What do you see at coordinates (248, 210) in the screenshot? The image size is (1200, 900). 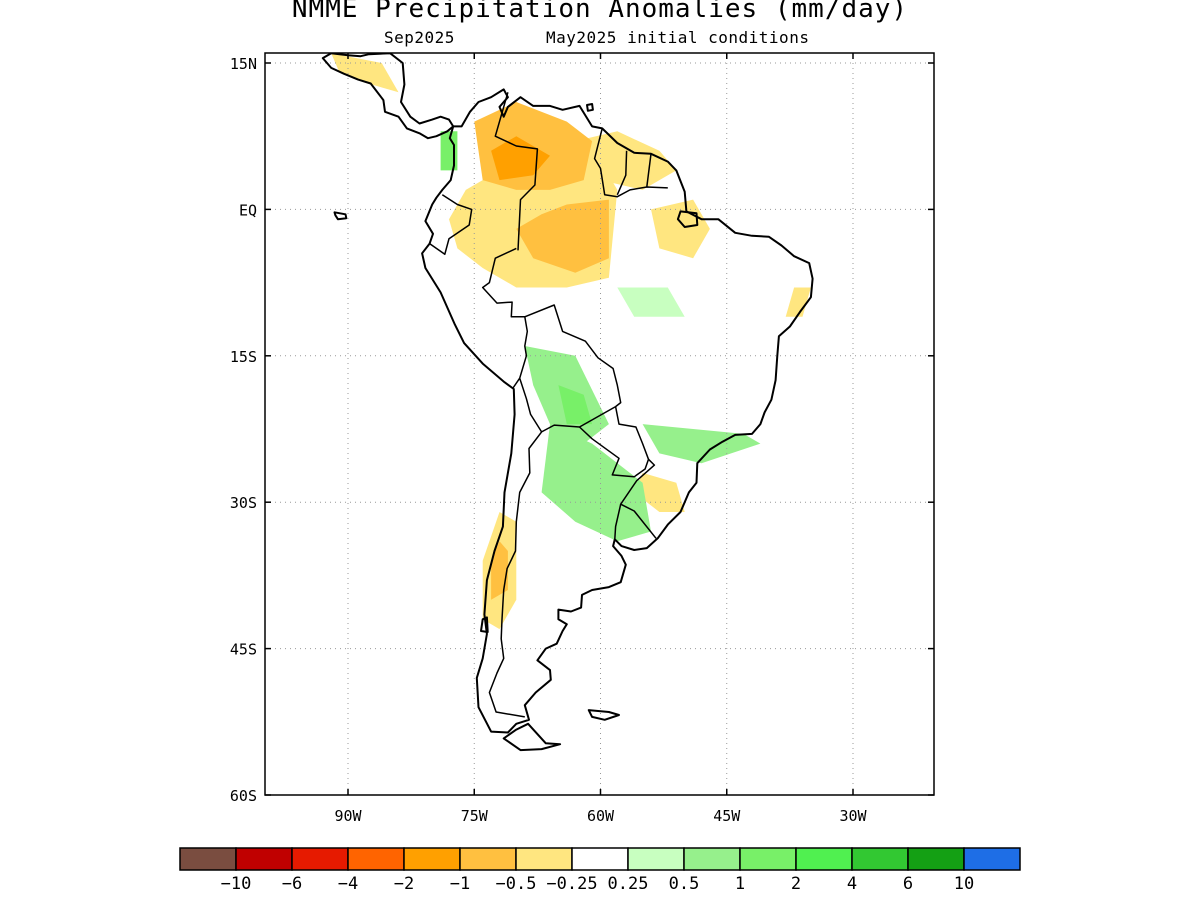 I see `lat-tick-label: EQ` at bounding box center [248, 210].